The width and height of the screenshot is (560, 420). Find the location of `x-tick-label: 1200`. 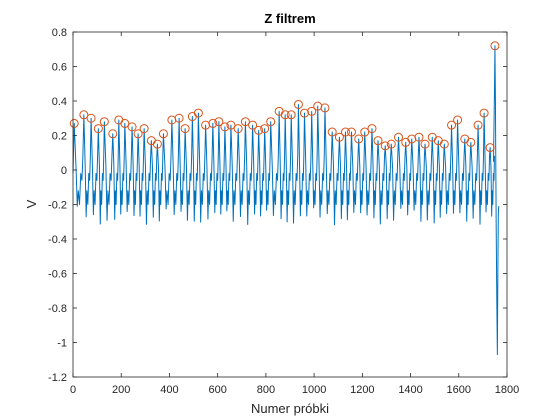

x-tick-label: 1200 is located at coordinates (362, 390).